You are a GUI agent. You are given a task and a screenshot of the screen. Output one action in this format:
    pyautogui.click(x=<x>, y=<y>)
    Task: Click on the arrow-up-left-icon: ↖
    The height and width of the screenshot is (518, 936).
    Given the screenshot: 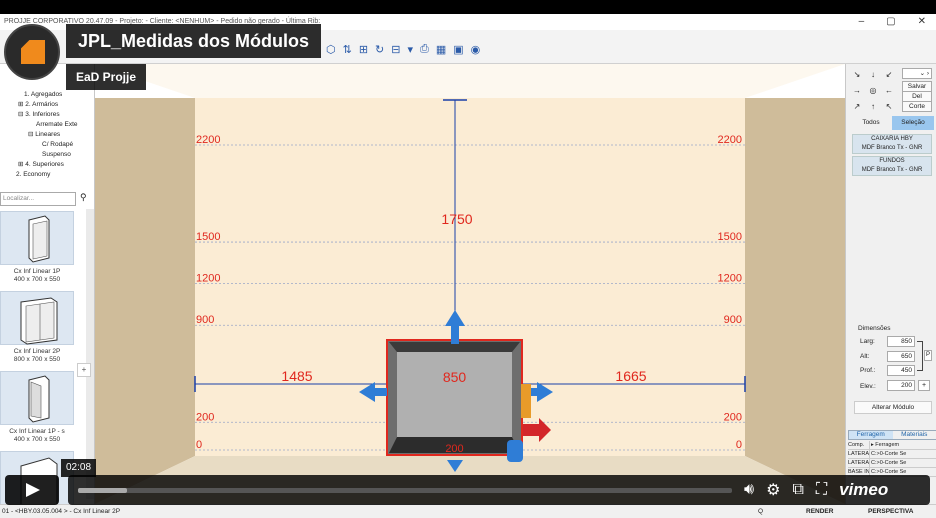 What is the action you would take?
    pyautogui.click(x=889, y=106)
    